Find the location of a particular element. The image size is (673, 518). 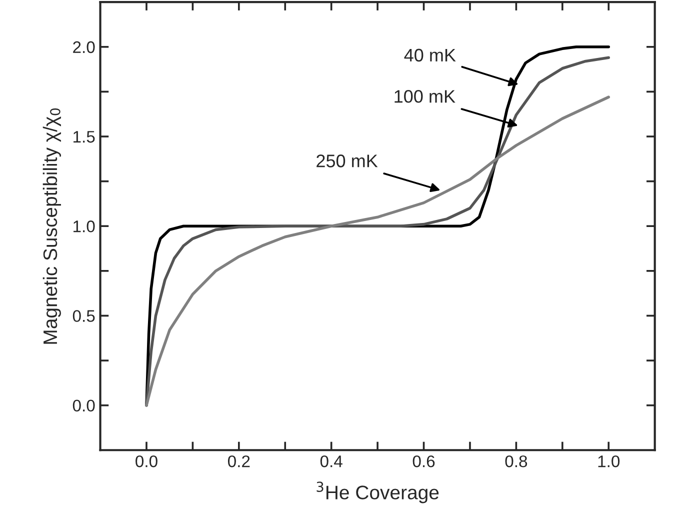

y-tick-label: 1.0 is located at coordinates (84, 226).